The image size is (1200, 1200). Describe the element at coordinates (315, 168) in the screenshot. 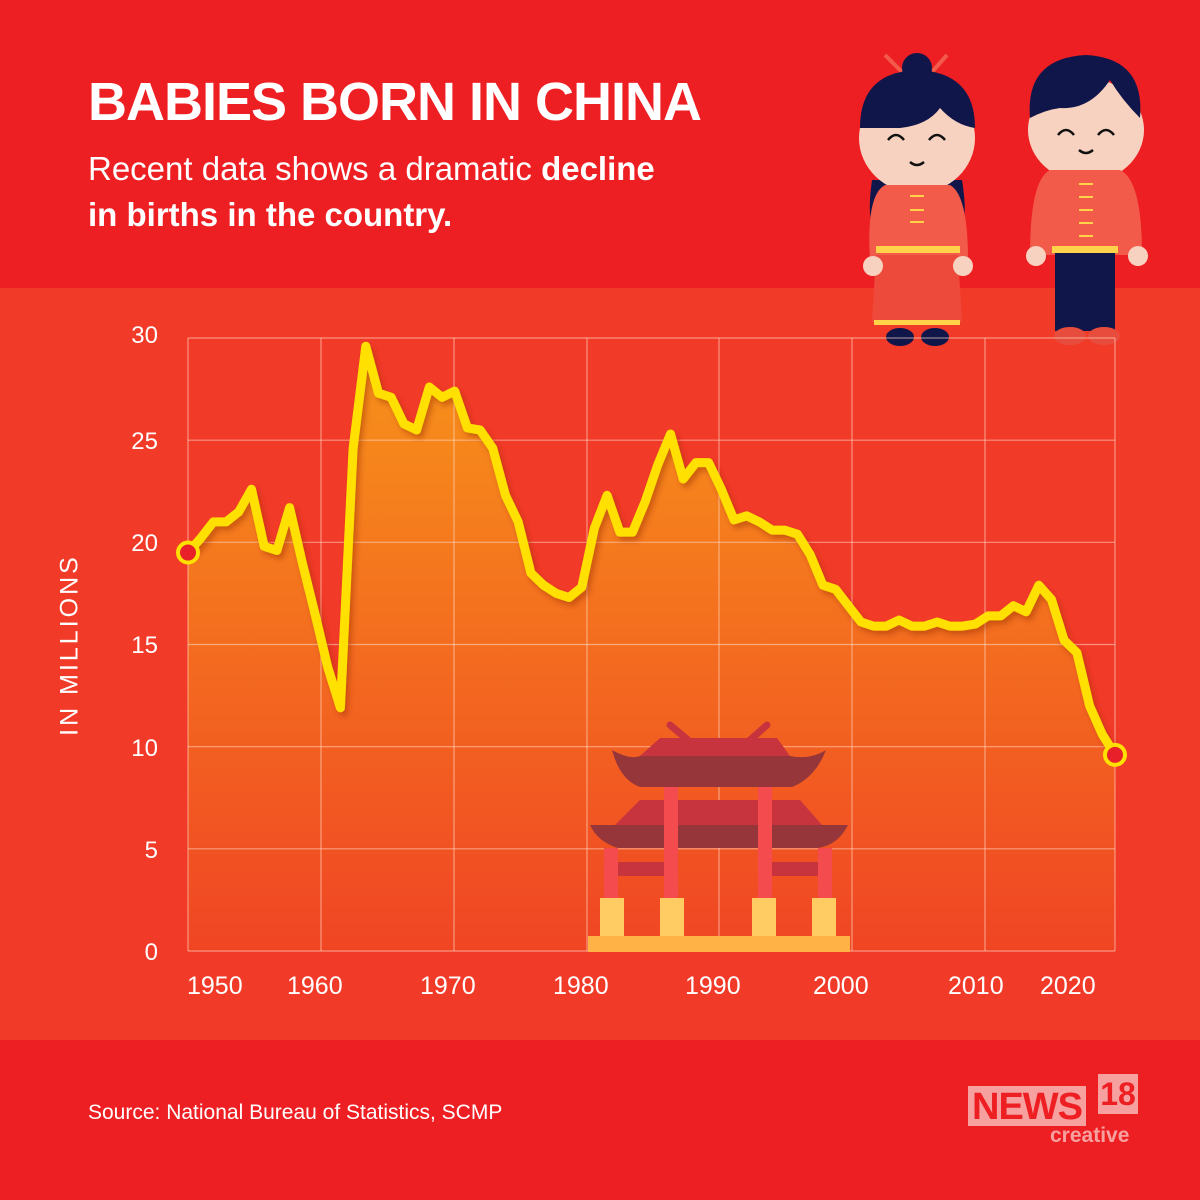

I see `subtitle-plain: Recent data shows a dramatic` at that location.